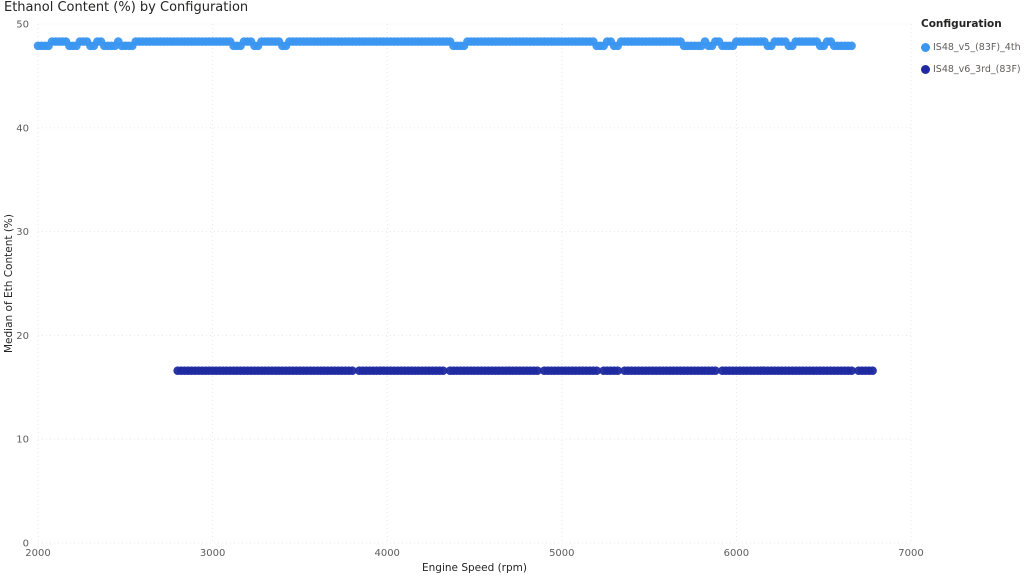  Describe the element at coordinates (22, 25) in the screenshot. I see `y-tick-label: 50` at that location.